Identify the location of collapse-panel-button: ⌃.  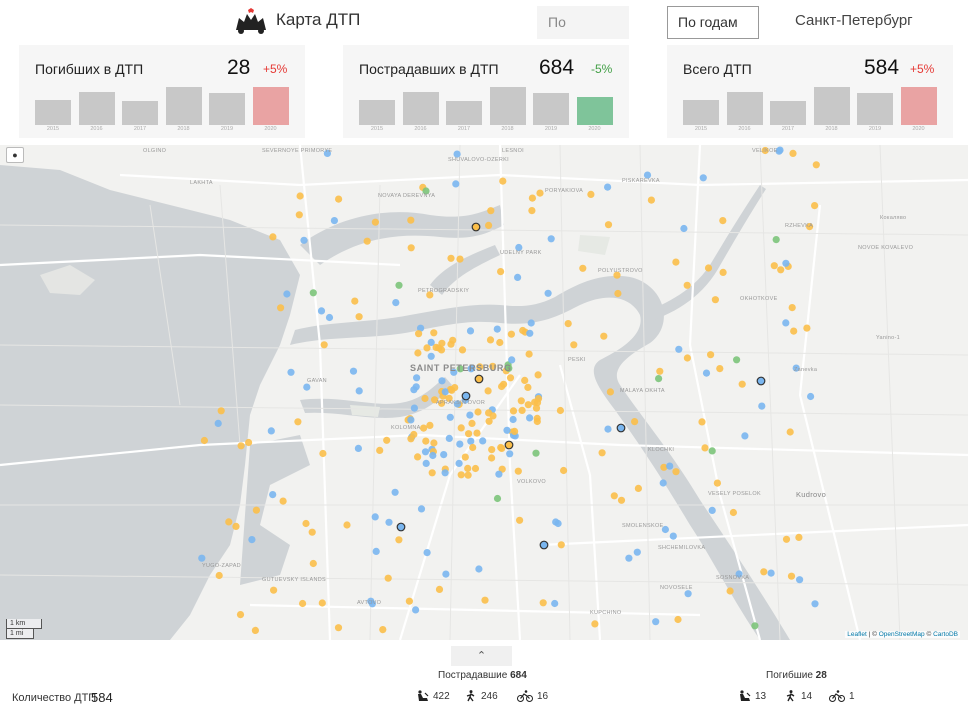
(481, 656).